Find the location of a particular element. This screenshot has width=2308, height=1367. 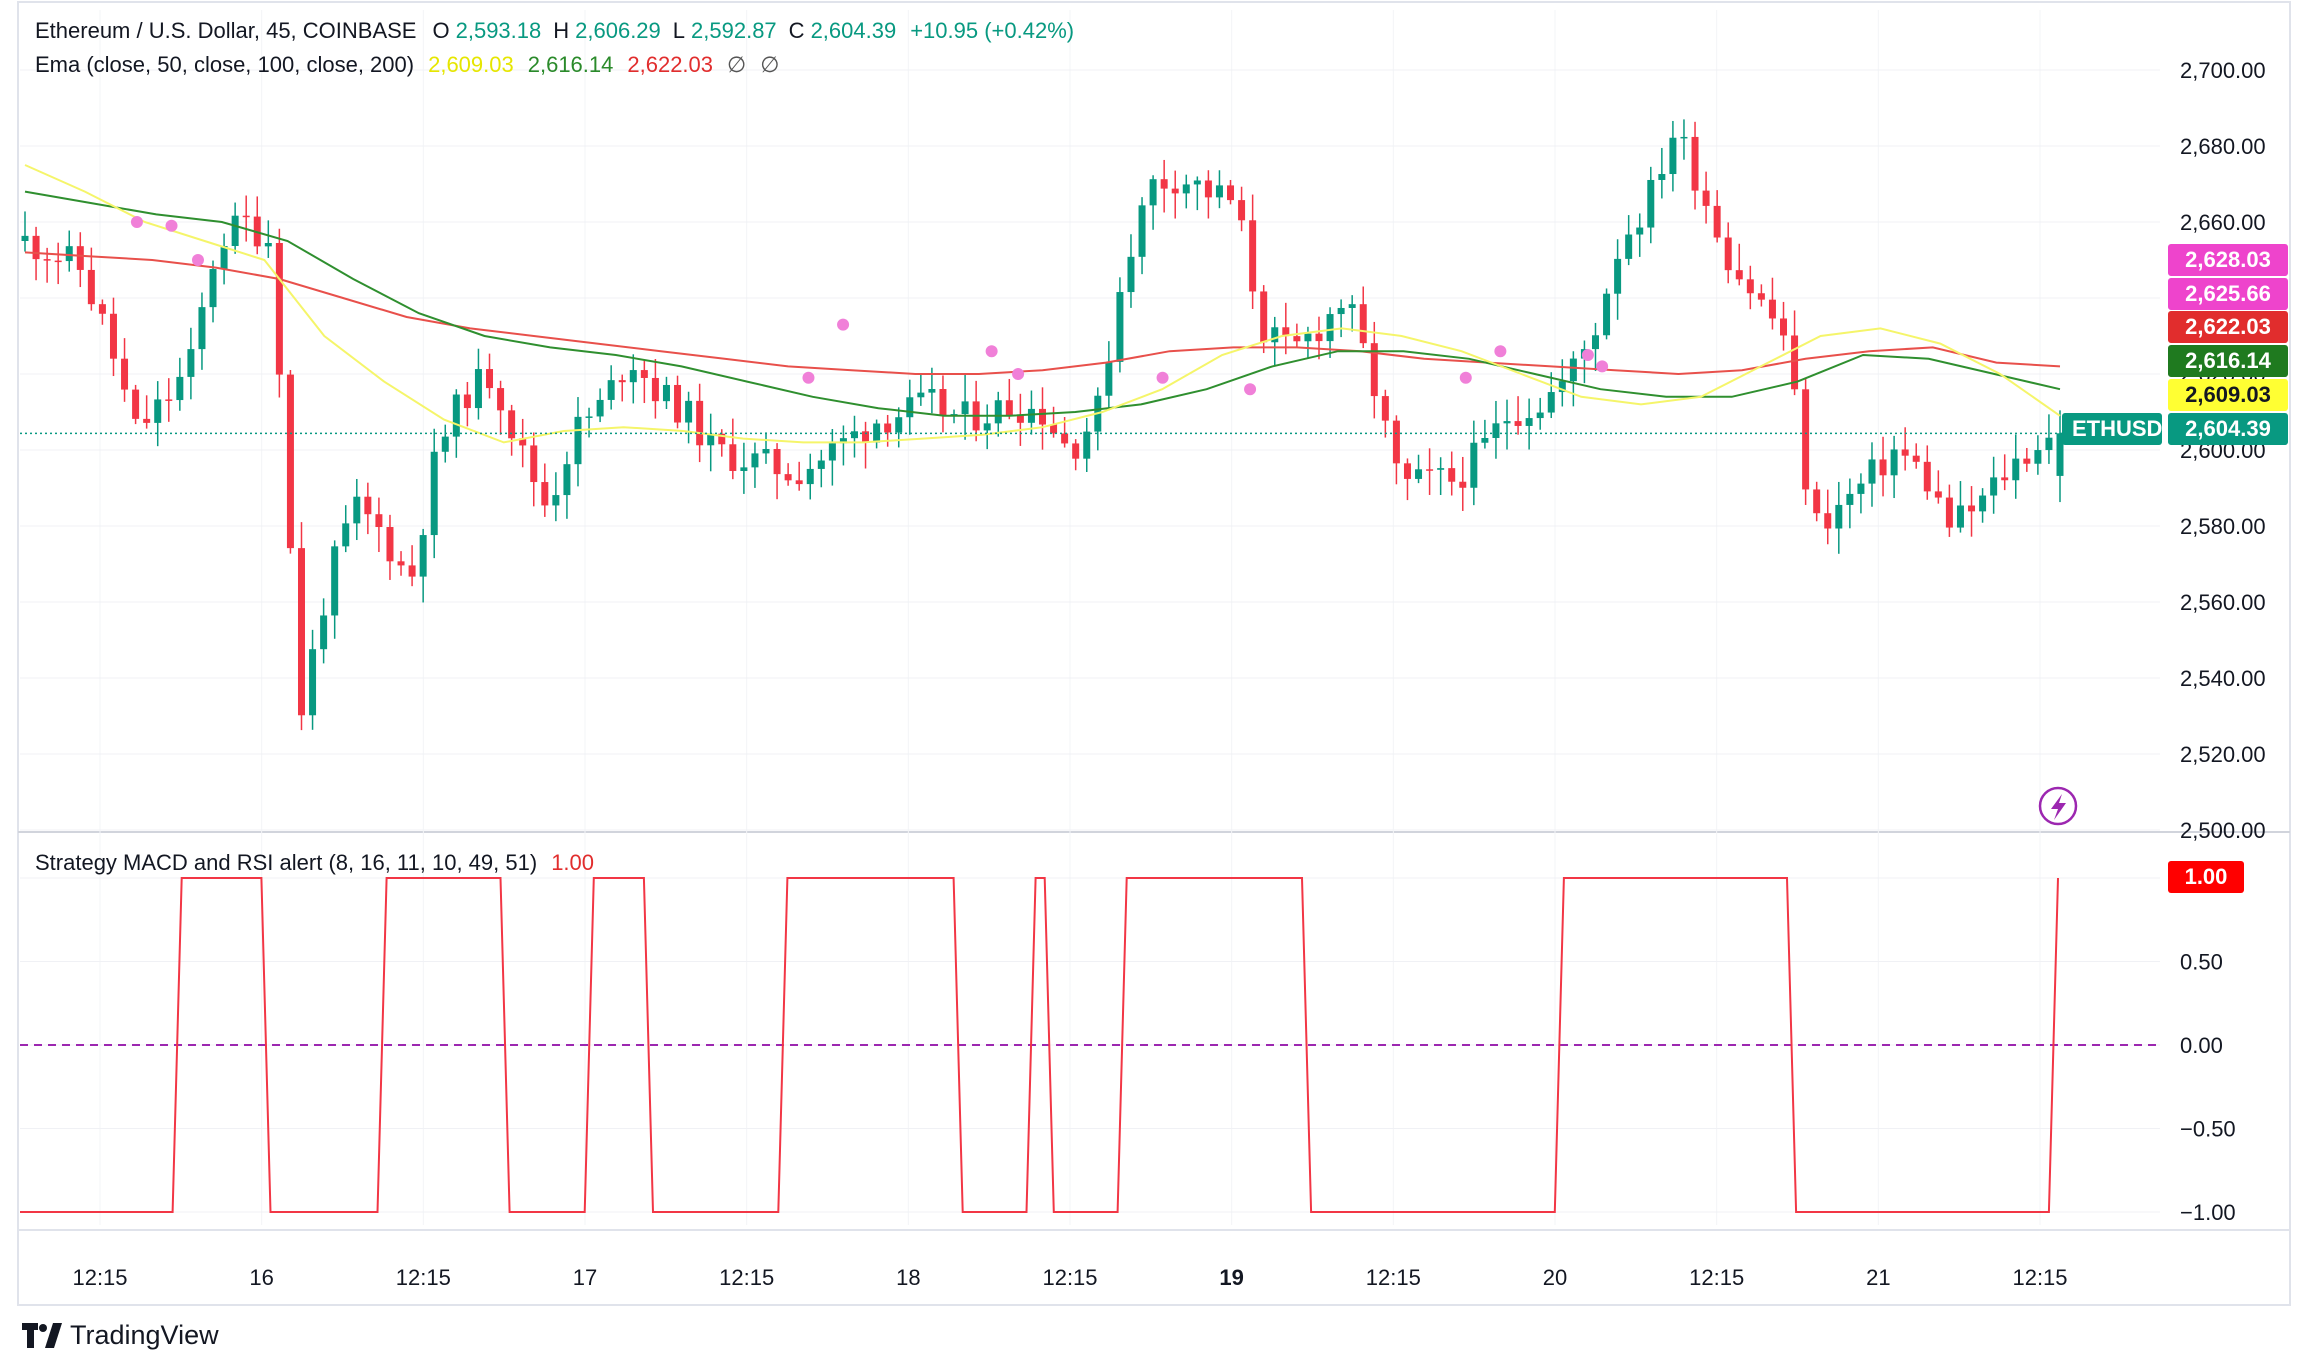

x-tick-label: 19 is located at coordinates (1231, 1277).